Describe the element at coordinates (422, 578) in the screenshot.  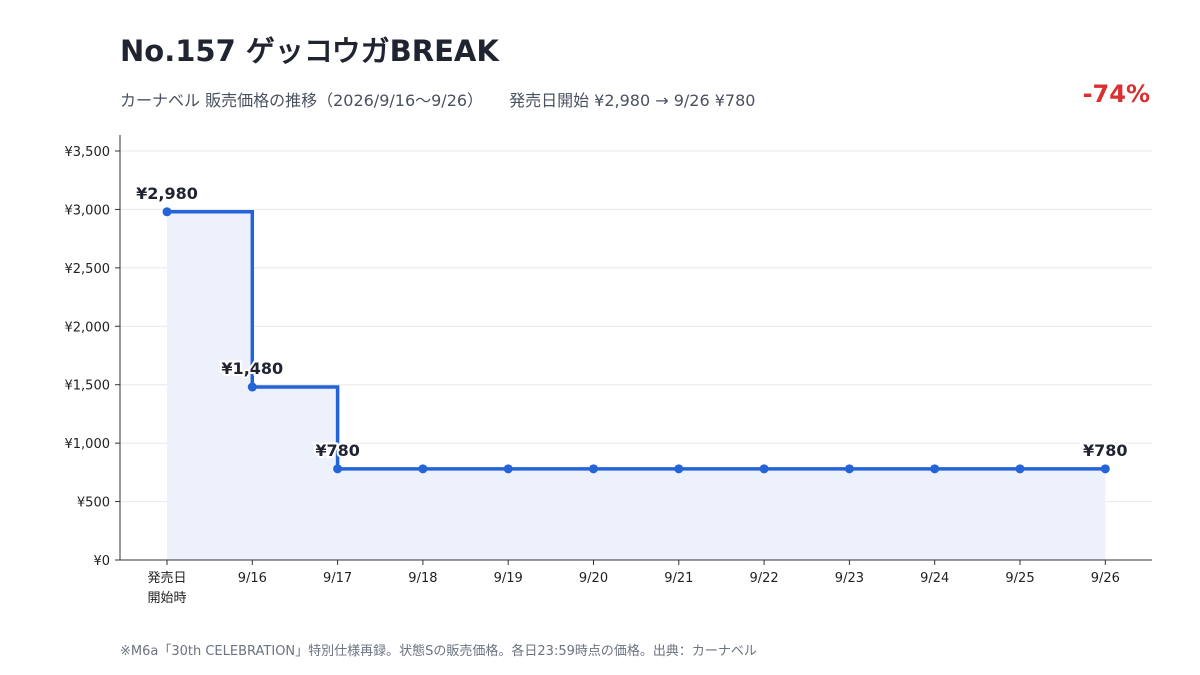
I see `x-tick-label: 9/18` at that location.